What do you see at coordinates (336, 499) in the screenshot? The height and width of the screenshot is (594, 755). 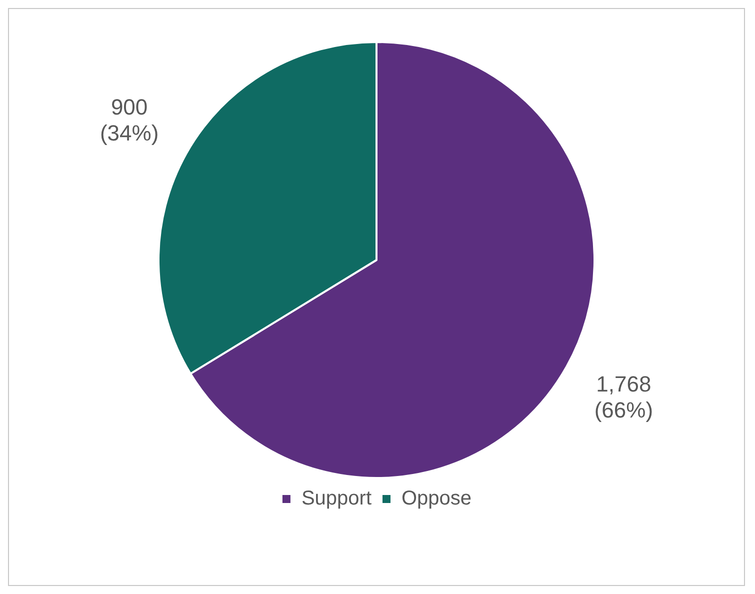 I see `legend-label: Support` at bounding box center [336, 499].